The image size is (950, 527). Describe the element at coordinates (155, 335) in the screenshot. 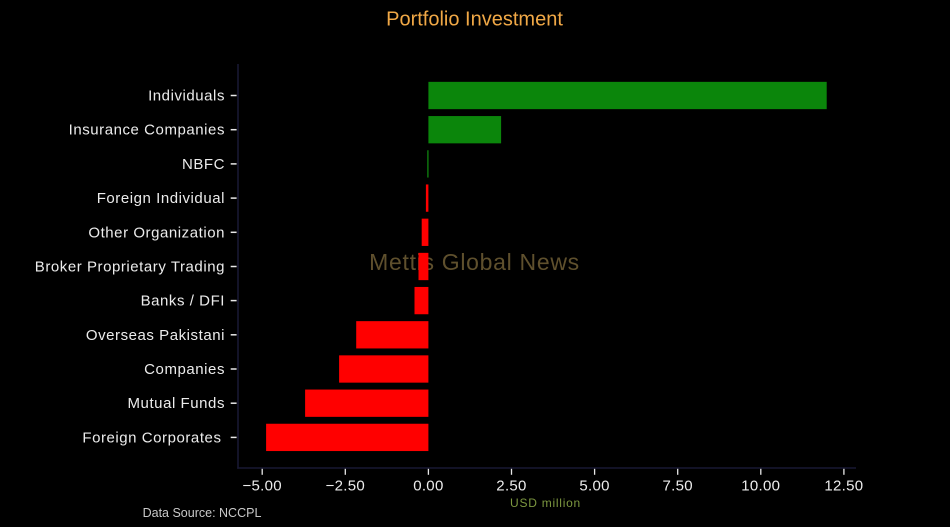

I see `svg-text: Overseas Pakistani` at that location.